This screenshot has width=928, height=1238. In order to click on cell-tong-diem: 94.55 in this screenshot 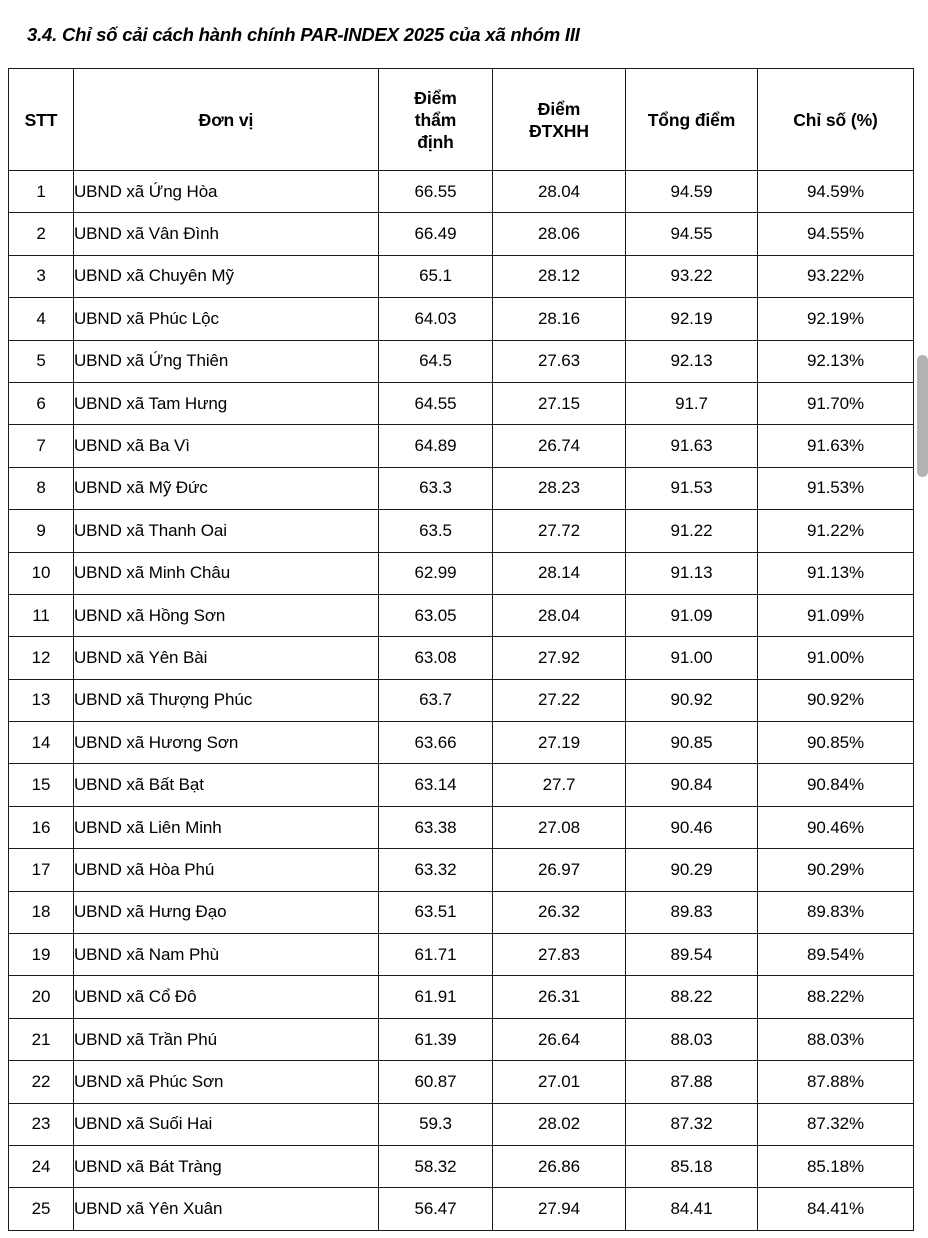, I will do `click(691, 234)`.